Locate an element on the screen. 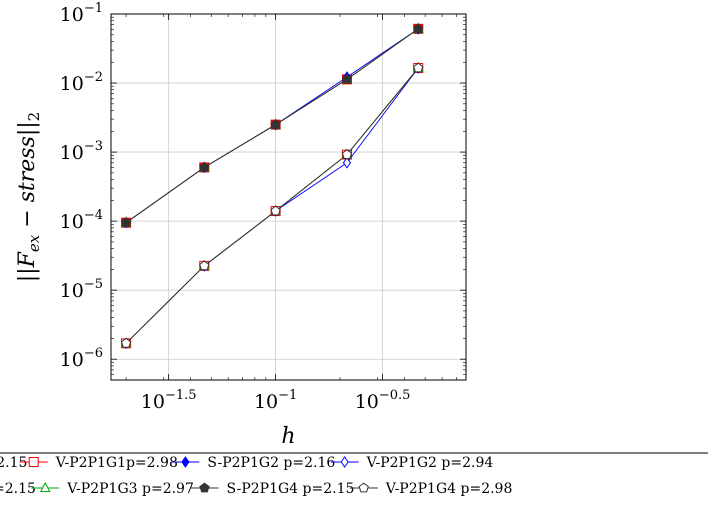  y-tick-label: 10⁻³ is located at coordinates (81, 151).